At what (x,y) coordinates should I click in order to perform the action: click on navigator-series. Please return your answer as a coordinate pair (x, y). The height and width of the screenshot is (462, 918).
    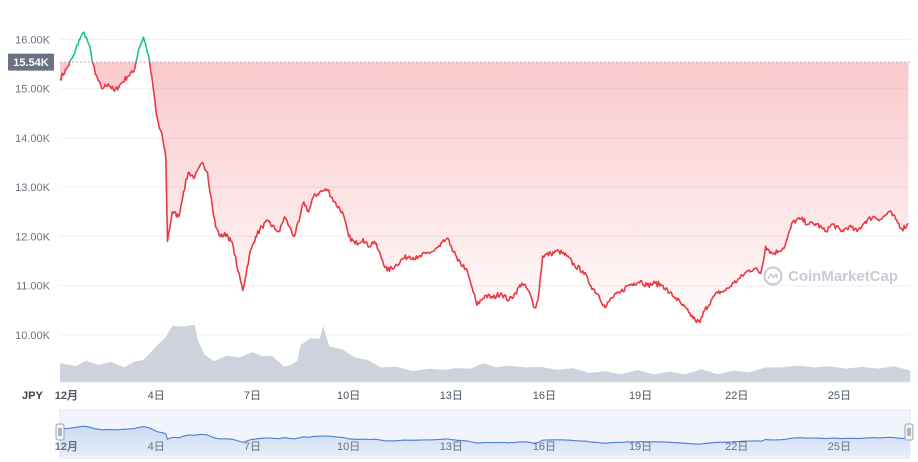
    Looking at the image, I should click on (485, 440).